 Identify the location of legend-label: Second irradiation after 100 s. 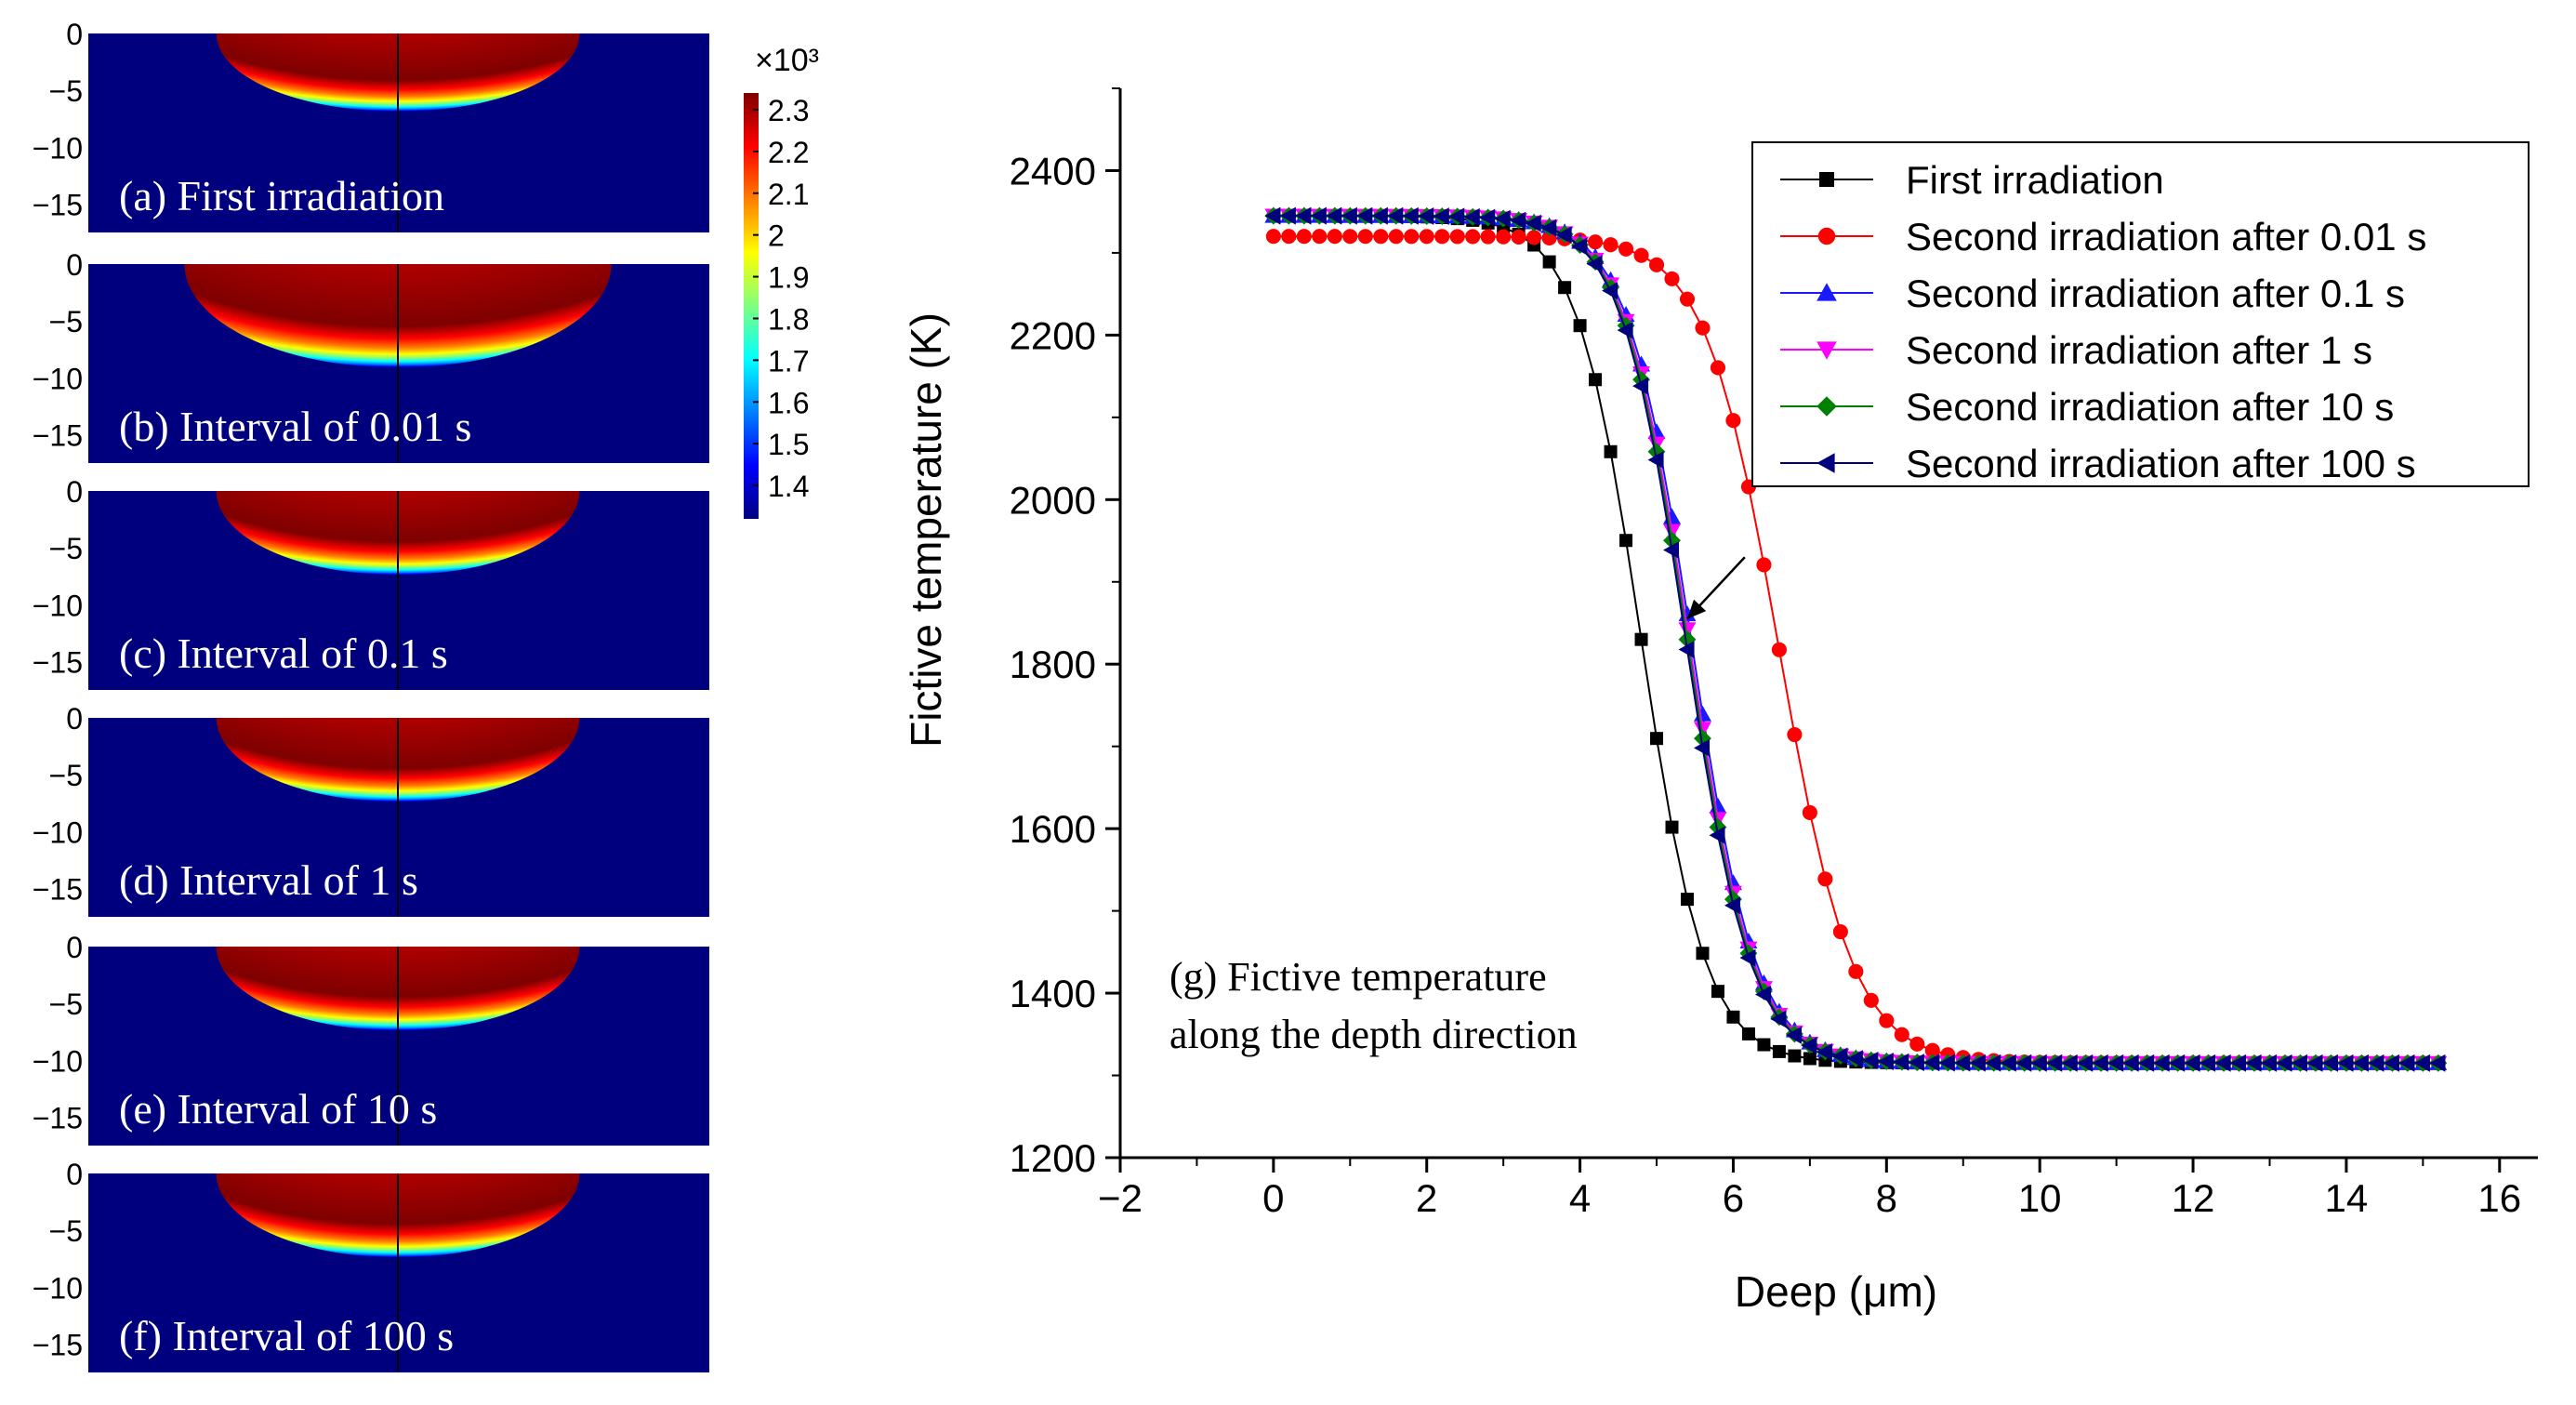
(2161, 463).